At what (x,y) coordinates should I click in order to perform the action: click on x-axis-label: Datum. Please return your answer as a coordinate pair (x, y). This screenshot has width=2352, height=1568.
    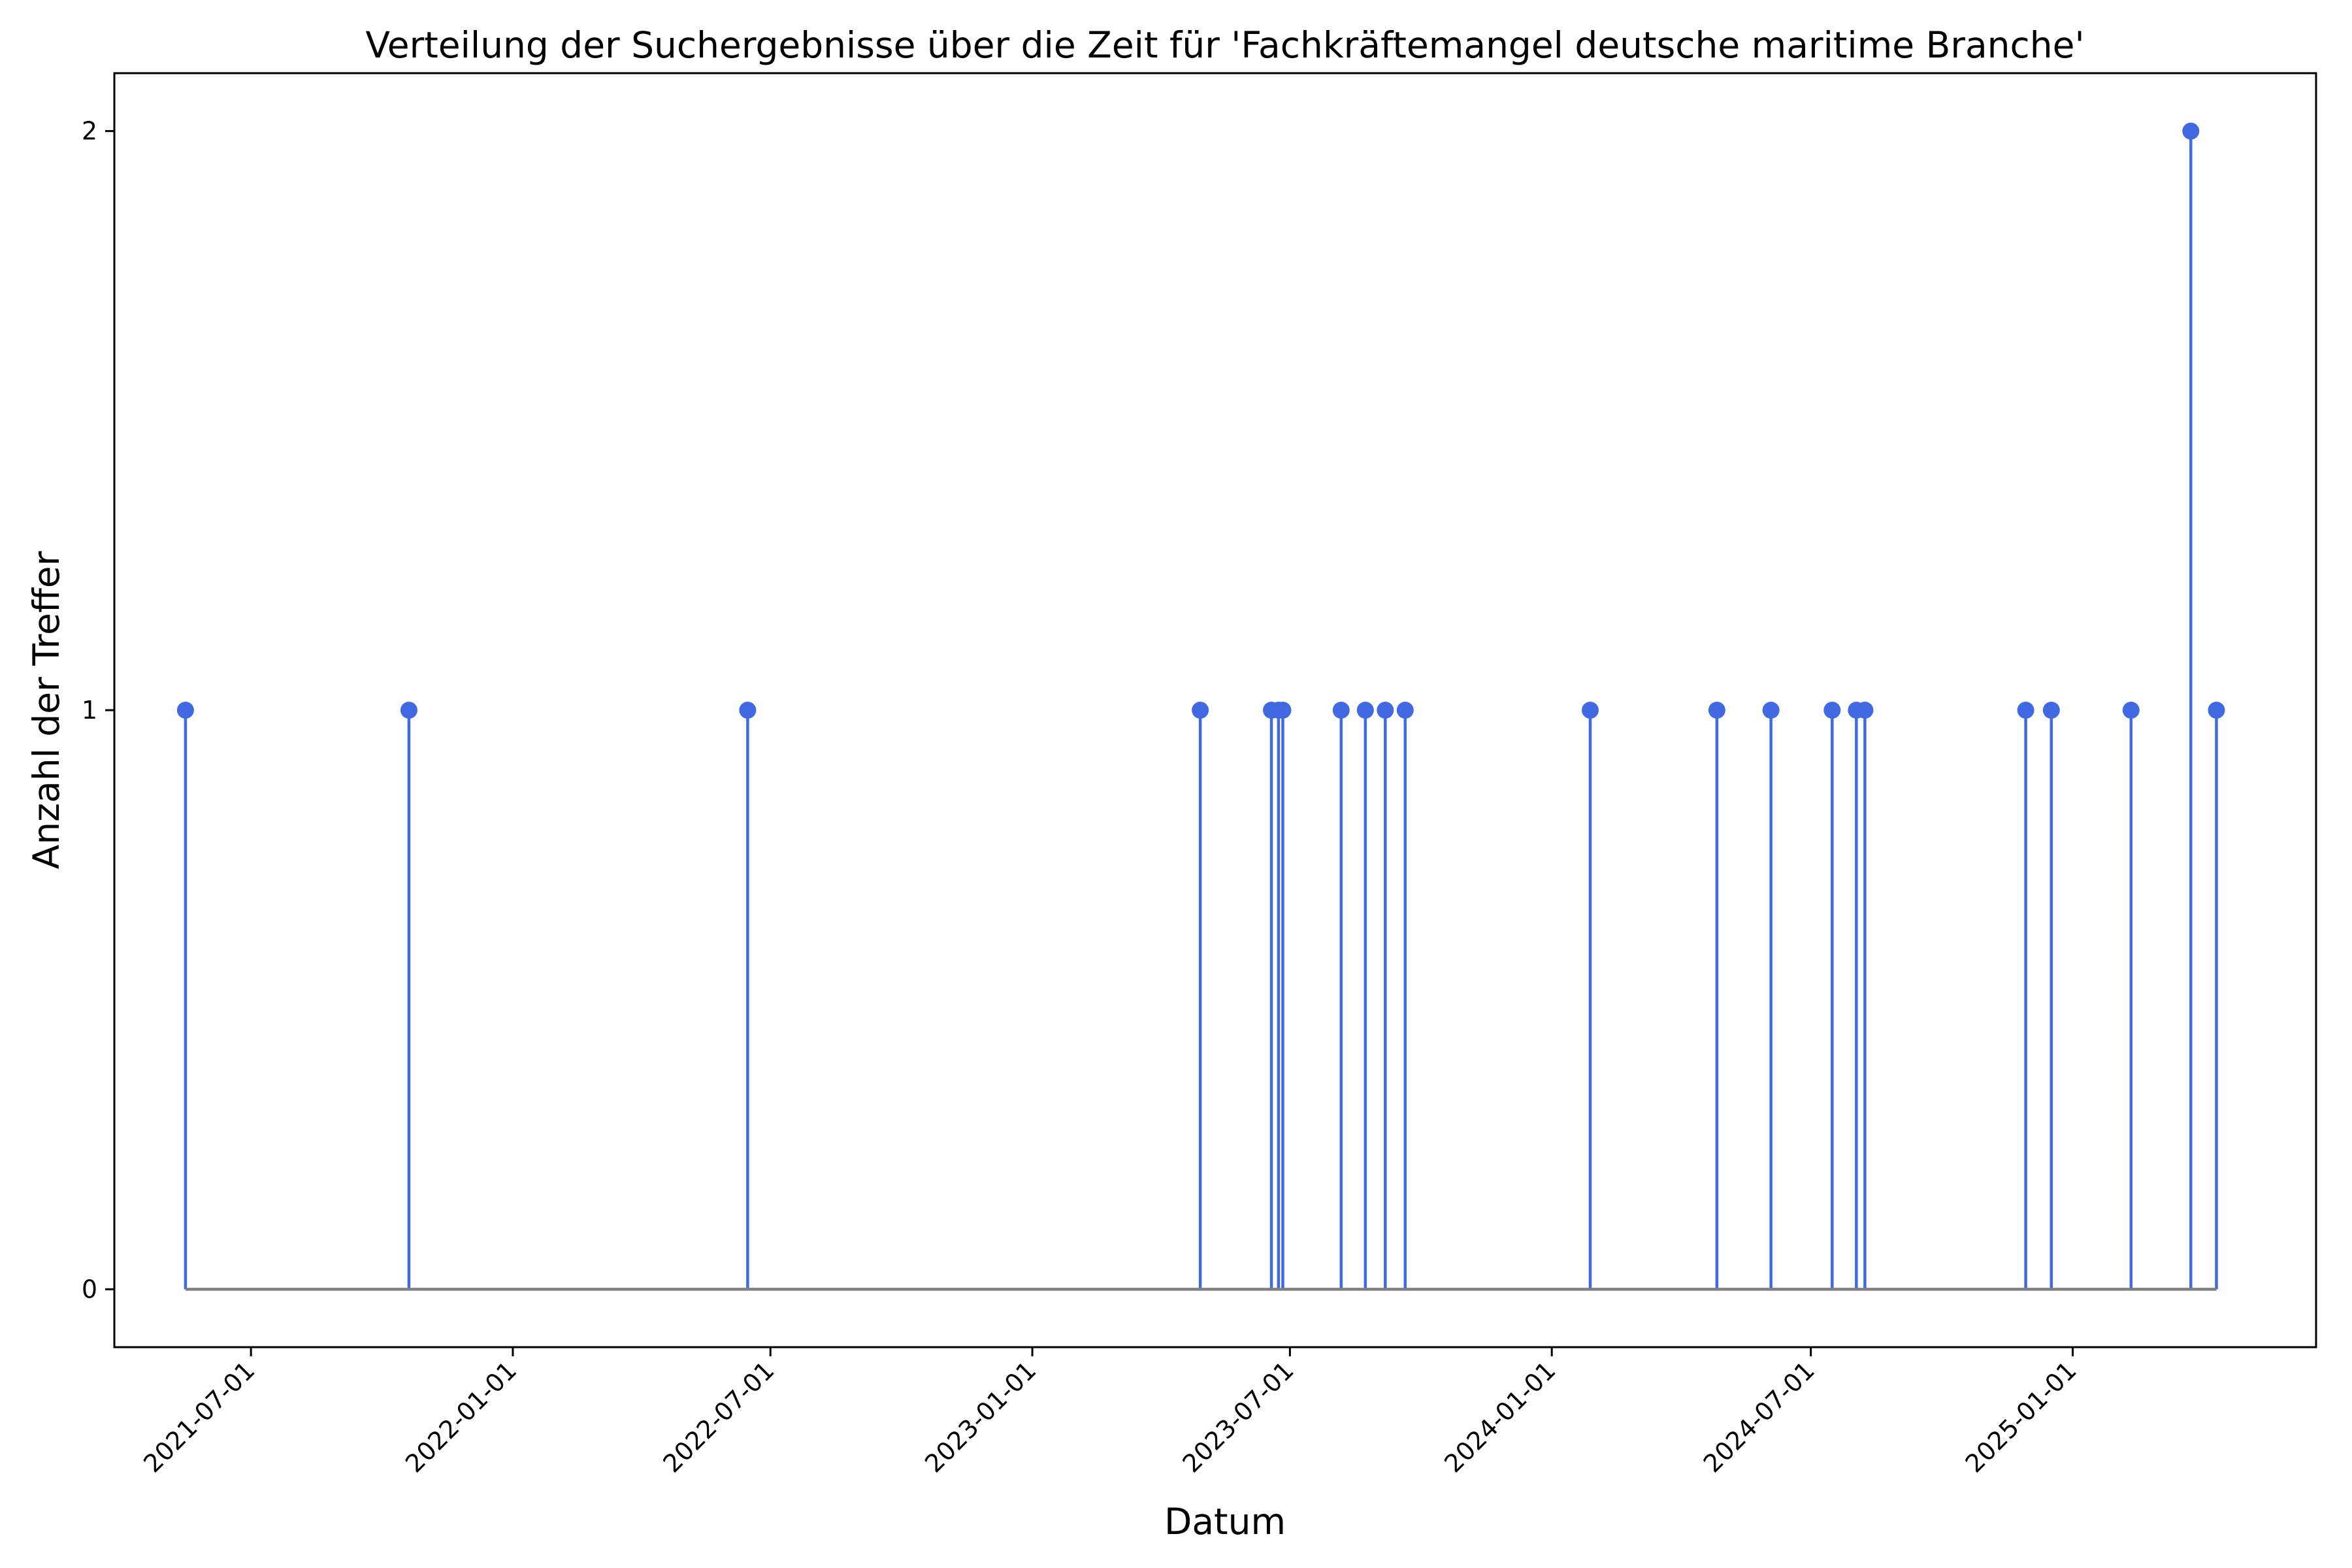
    Looking at the image, I should click on (1225, 1522).